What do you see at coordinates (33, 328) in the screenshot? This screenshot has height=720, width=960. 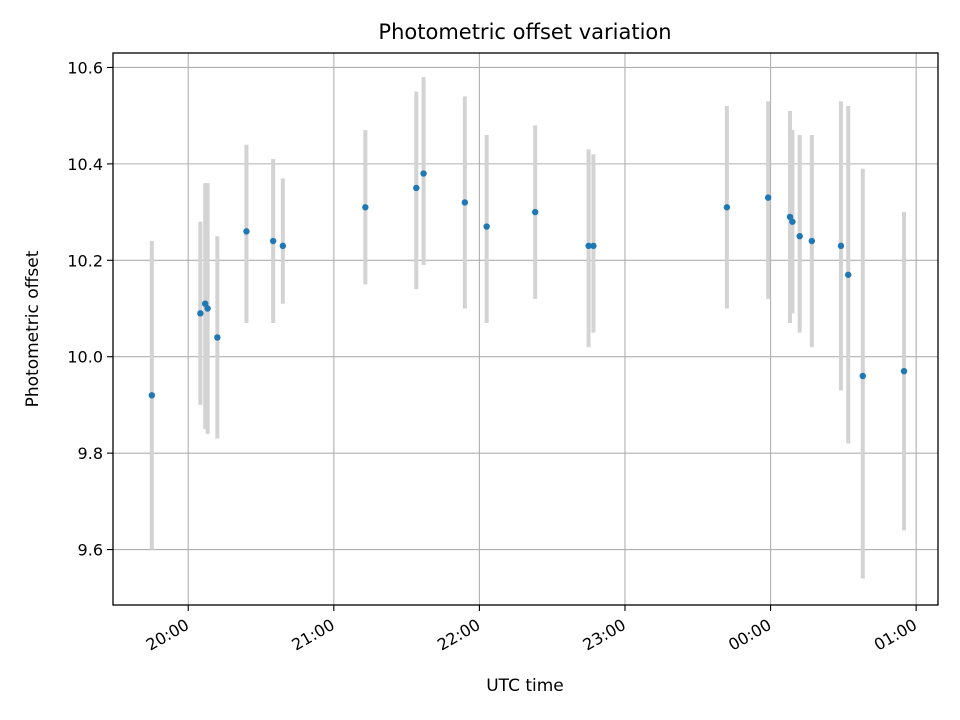 I see `y-axis-label: Photometric offset` at bounding box center [33, 328].